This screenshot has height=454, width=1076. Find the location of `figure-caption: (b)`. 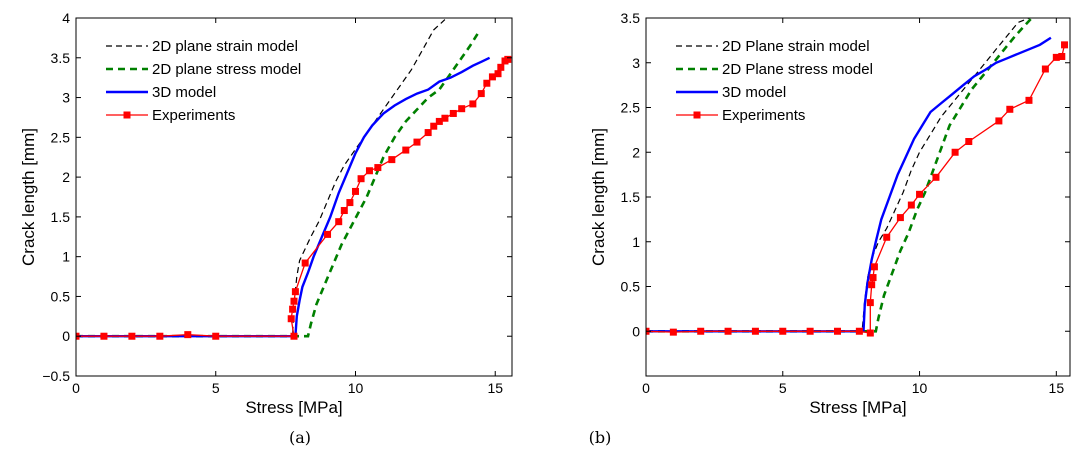

figure-caption: (b) is located at coordinates (600, 437).